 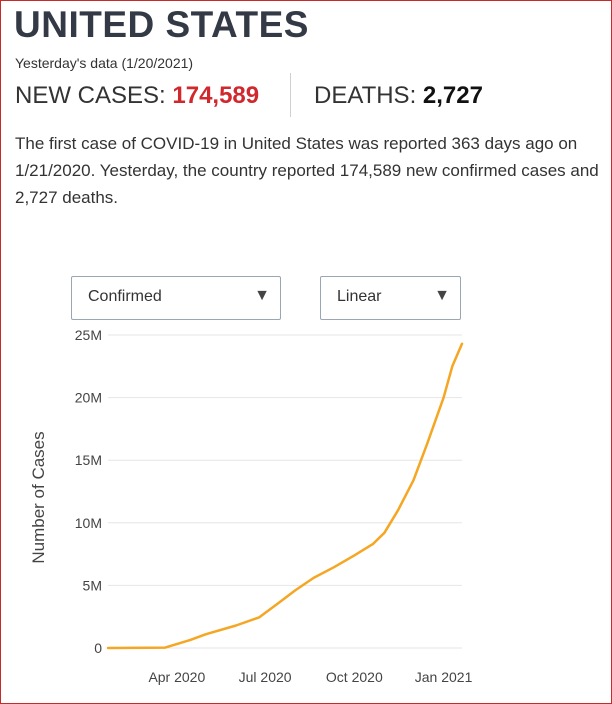 What do you see at coordinates (88, 523) in the screenshot?
I see `y-tick-label: 10M` at bounding box center [88, 523].